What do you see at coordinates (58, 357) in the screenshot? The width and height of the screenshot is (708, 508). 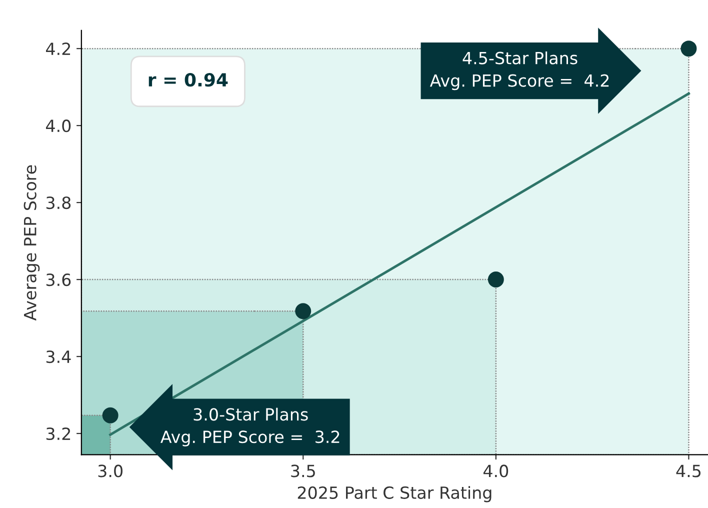 I see `y-tick-label: 3.4` at bounding box center [58, 357].